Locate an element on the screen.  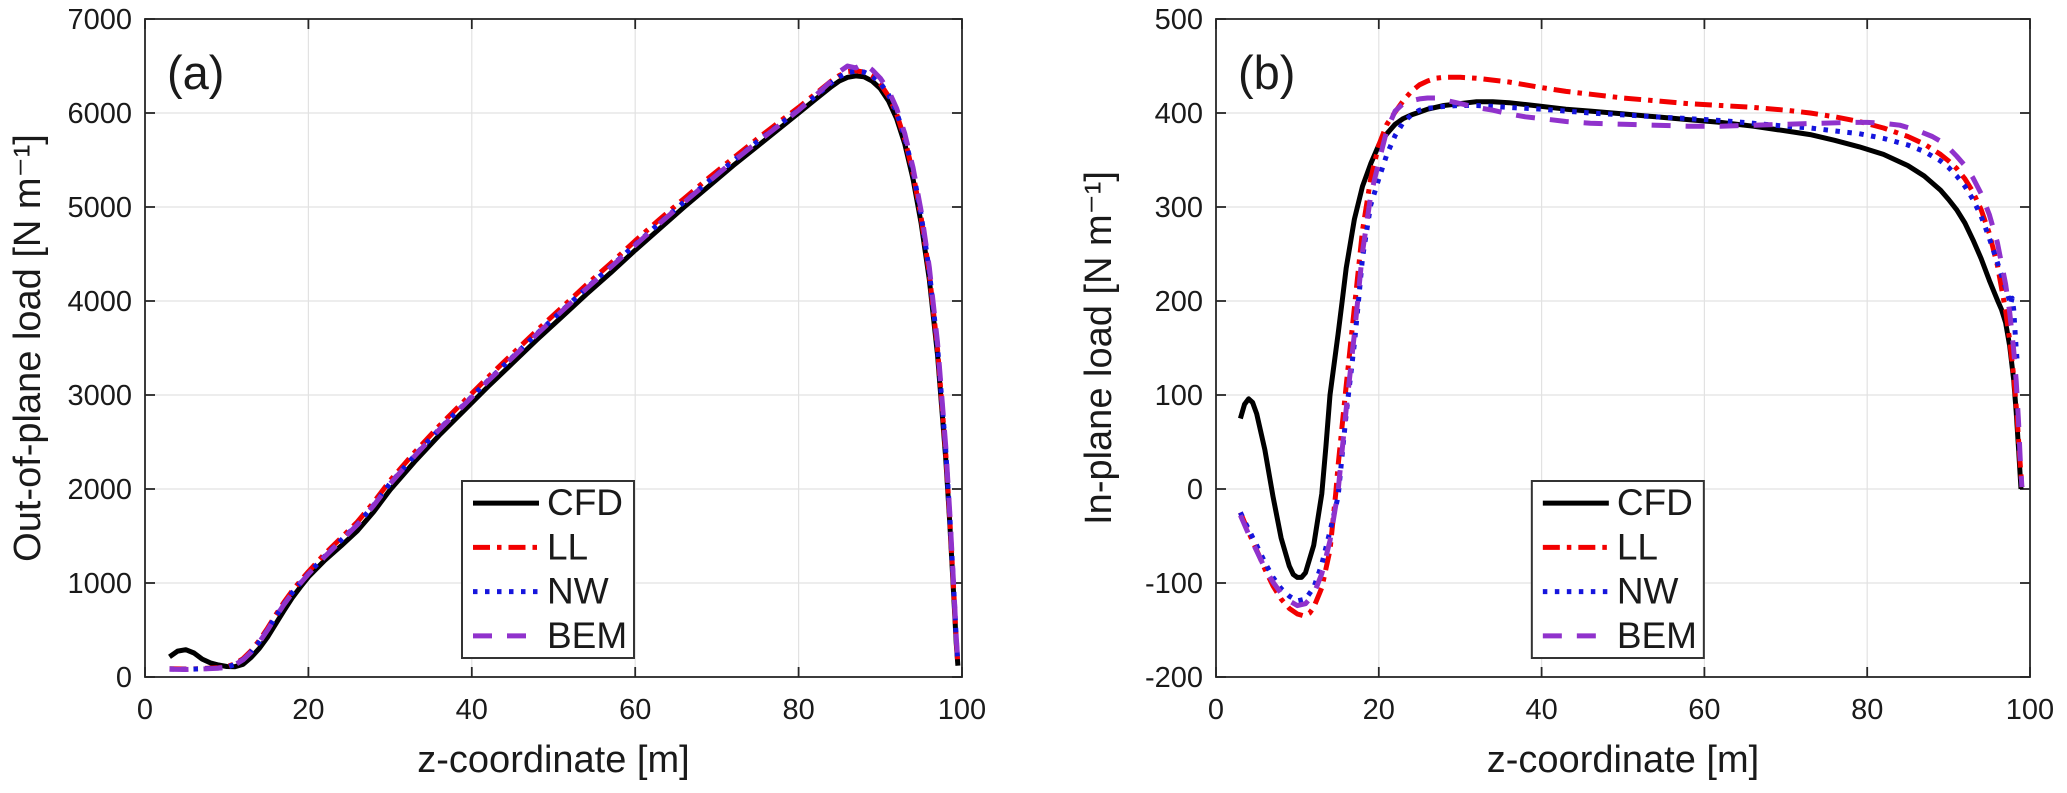
y-tick-label: -200 is located at coordinates (1174, 678).